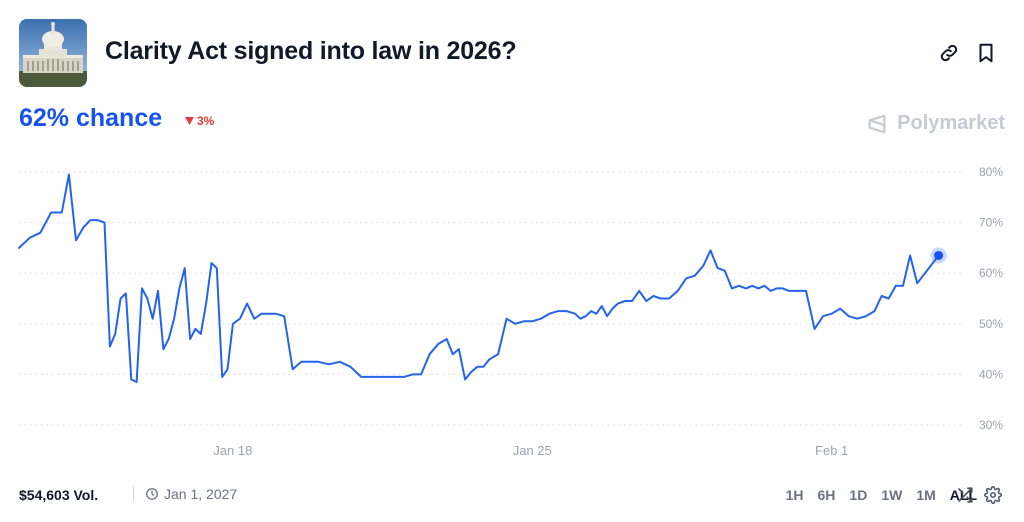 The image size is (1024, 522). What do you see at coordinates (991, 425) in the screenshot?
I see `y-tick-label: 30%` at bounding box center [991, 425].